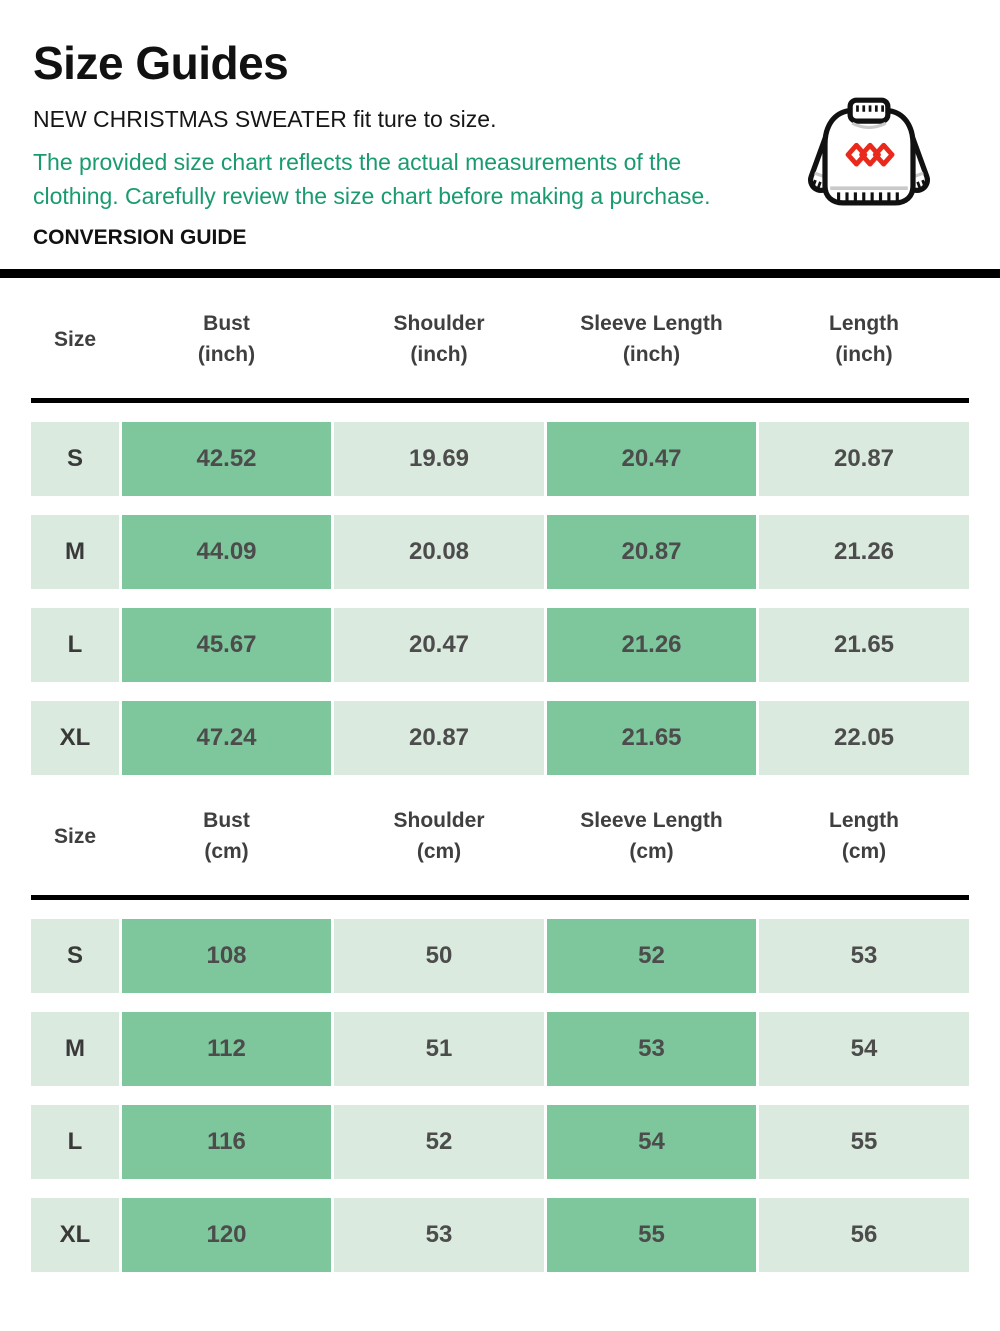 The image size is (1000, 1331). What do you see at coordinates (864, 459) in the screenshot?
I see `length-cell: 20.87` at bounding box center [864, 459].